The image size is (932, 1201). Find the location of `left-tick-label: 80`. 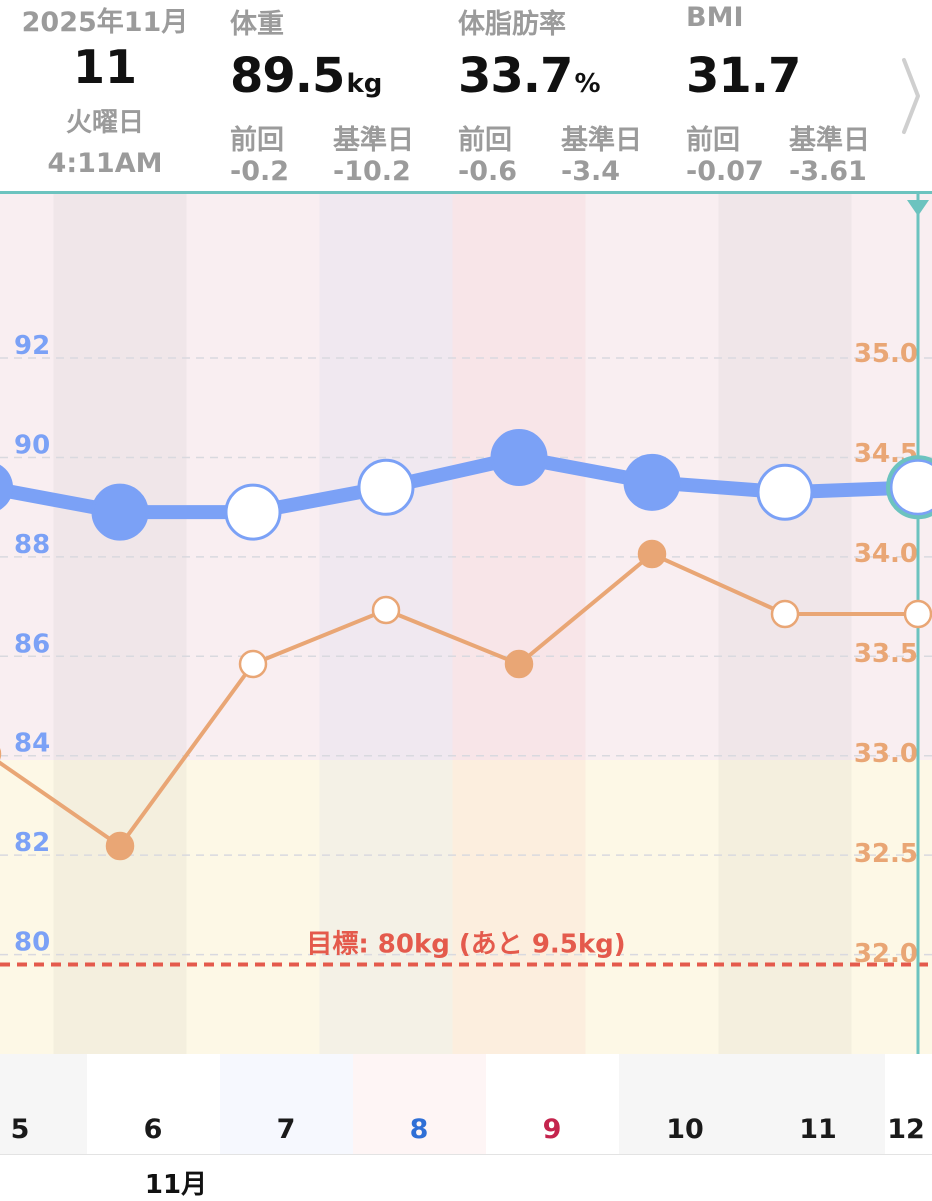

left-tick-label: 80 is located at coordinates (32, 943).